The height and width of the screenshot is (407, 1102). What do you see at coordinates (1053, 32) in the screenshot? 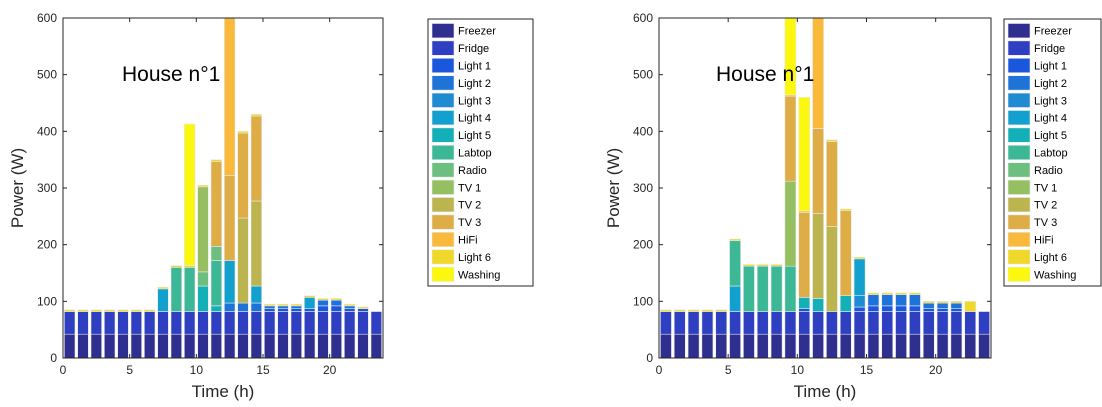
I see `legend-entry: Freezer` at bounding box center [1053, 32].